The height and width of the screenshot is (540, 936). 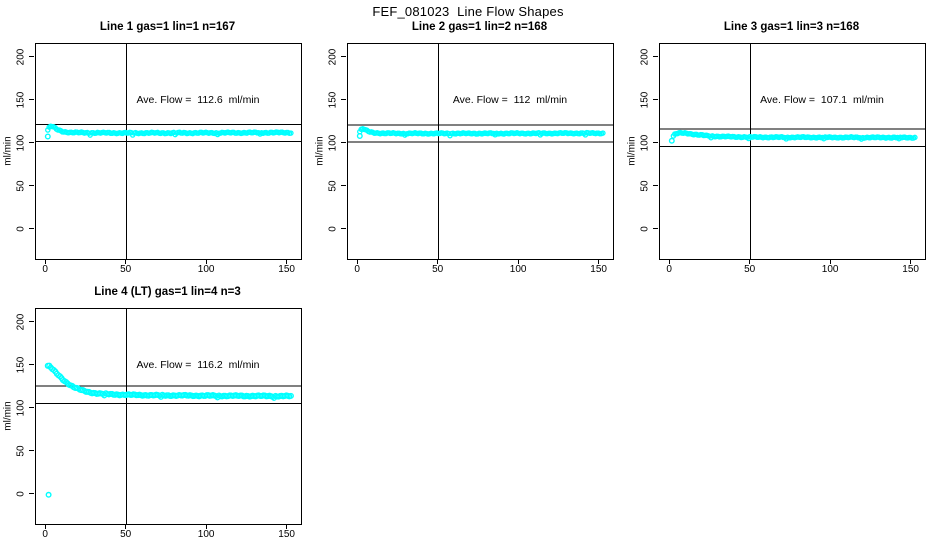 I want to click on panel-title: Line 2 gas=1 lin=2 n=168, so click(x=479, y=27).